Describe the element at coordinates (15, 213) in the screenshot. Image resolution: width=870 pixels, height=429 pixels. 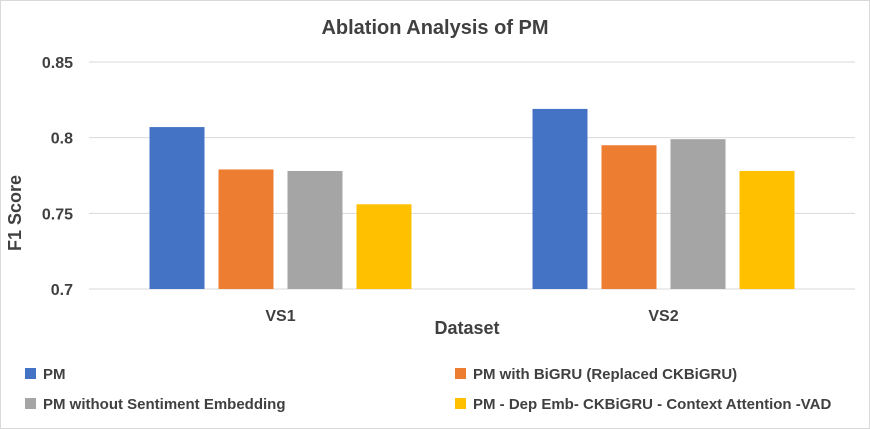
I see `y-axis-label: F1 Score` at that location.